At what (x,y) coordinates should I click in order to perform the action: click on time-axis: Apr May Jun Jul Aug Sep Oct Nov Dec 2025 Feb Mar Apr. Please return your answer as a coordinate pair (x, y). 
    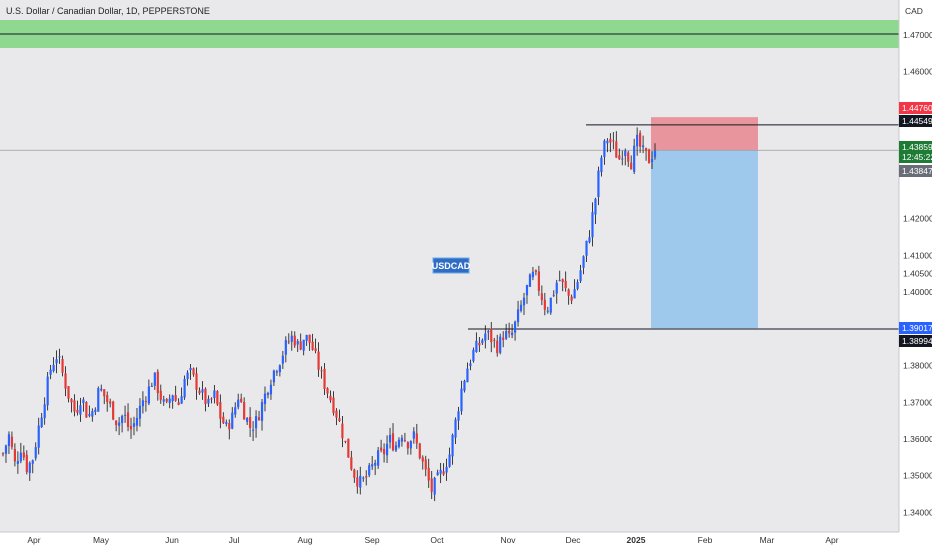
    Looking at the image, I should click on (466, 540).